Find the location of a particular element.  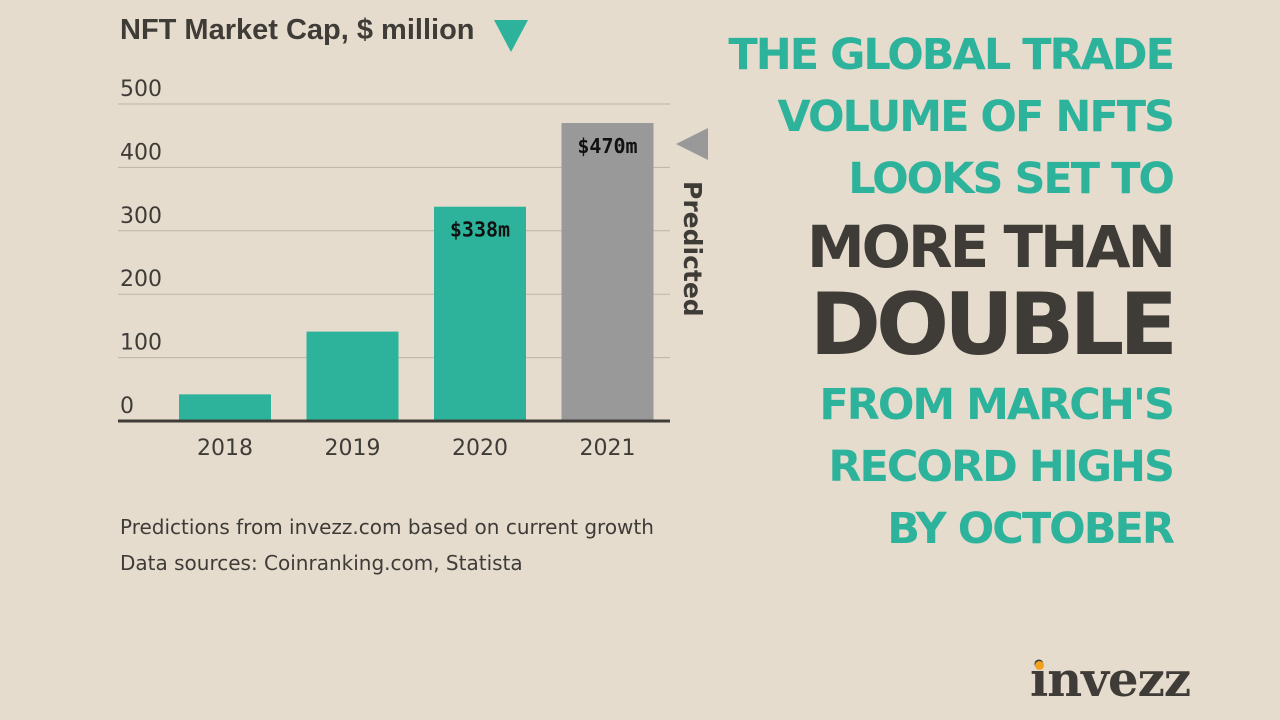

headline-line-5: RECORD HIGHS is located at coordinates (1001, 467).